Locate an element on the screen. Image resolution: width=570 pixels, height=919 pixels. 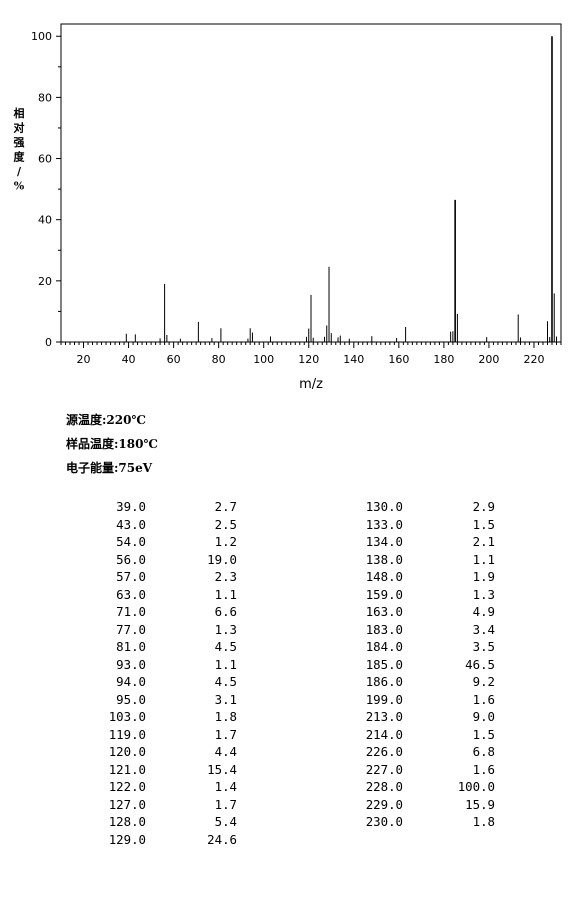
intensity-value: 15.9 is located at coordinates (480, 804).